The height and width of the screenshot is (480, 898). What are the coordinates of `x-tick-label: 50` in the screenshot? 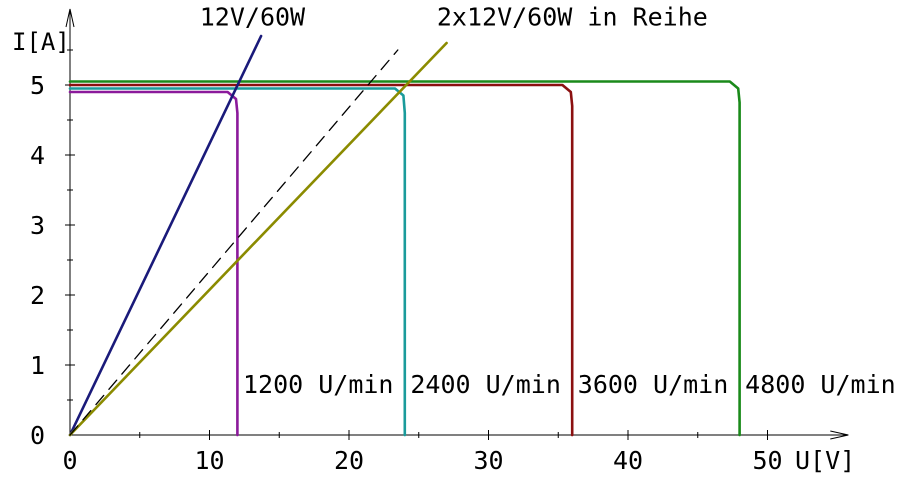 It's located at (767, 460).